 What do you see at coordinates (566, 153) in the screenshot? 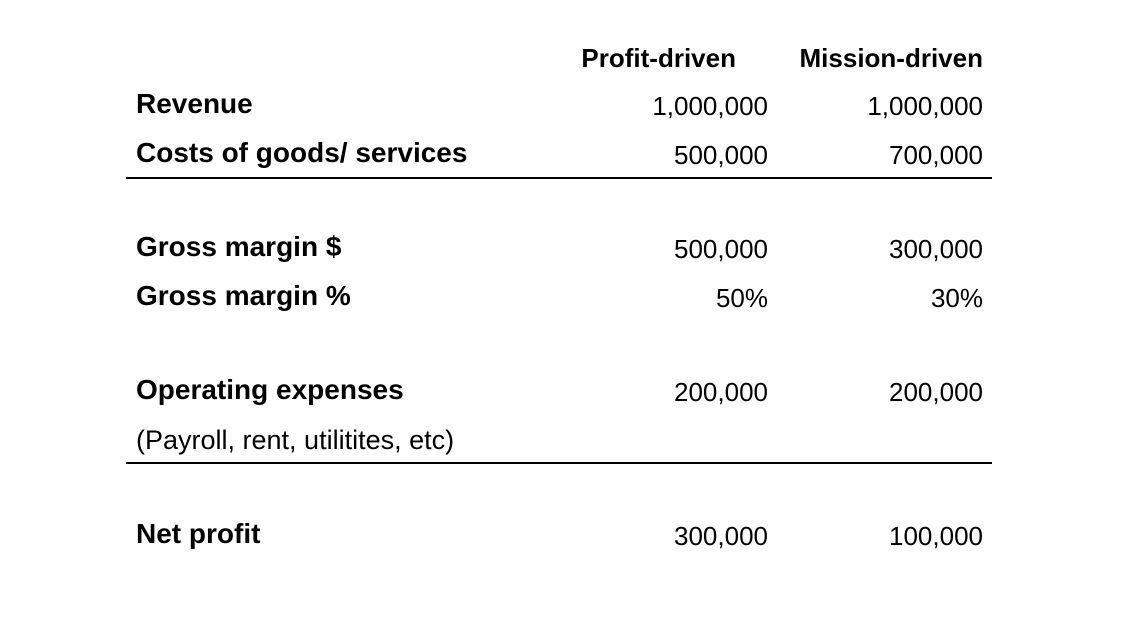
I see `row-costs-of-goods: Costs of goods/ services 500,000 700,000` at bounding box center [566, 153].